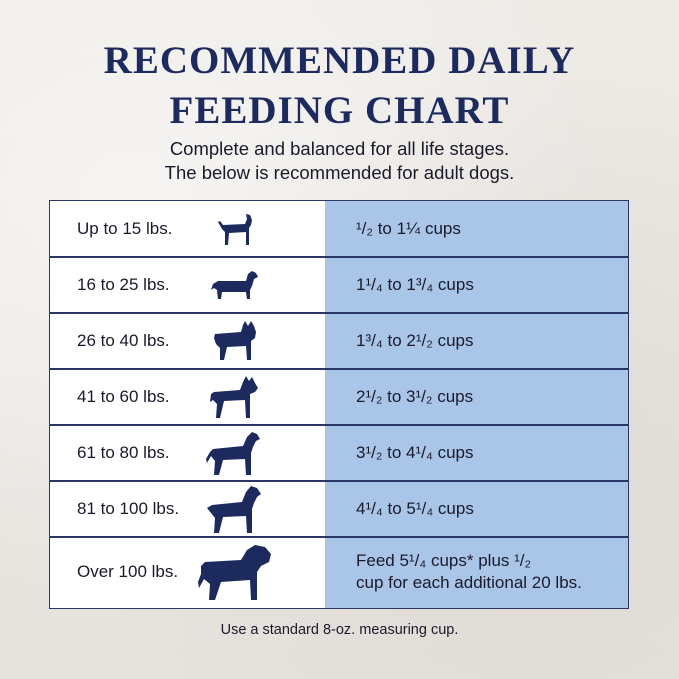 This screenshot has width=679, height=679. I want to click on title-line-1: RECOMMENDED DAILY, so click(339, 60).